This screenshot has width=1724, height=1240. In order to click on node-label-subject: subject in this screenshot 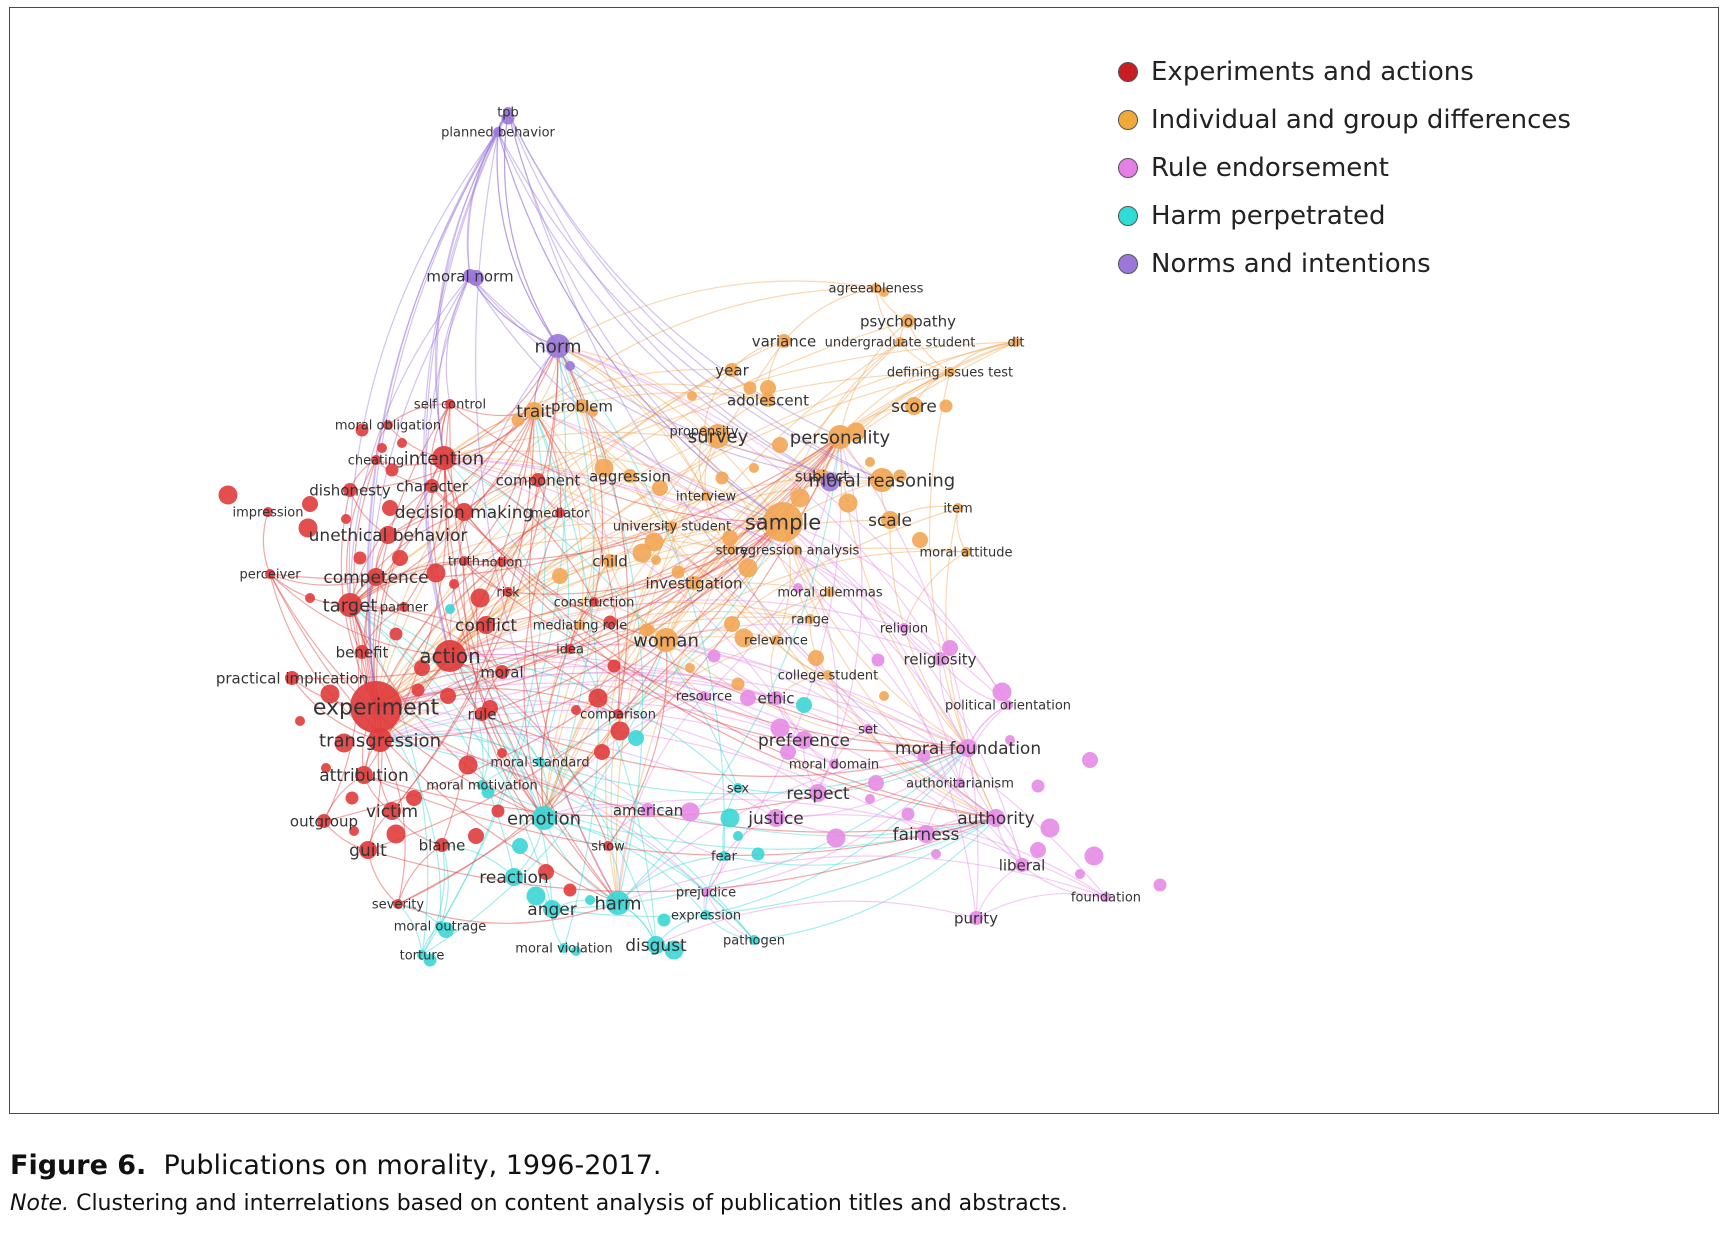, I will do `click(822, 476)`.